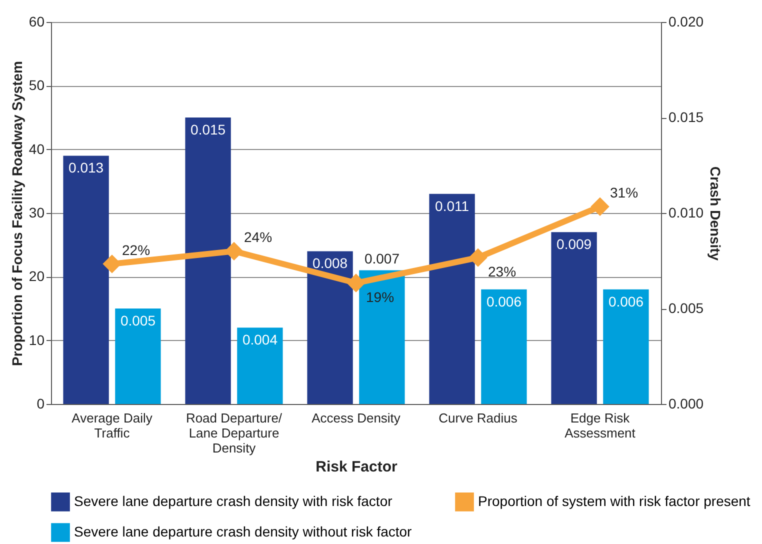  Describe the element at coordinates (86, 168) in the screenshot. I see `data-label: 0.013` at that location.